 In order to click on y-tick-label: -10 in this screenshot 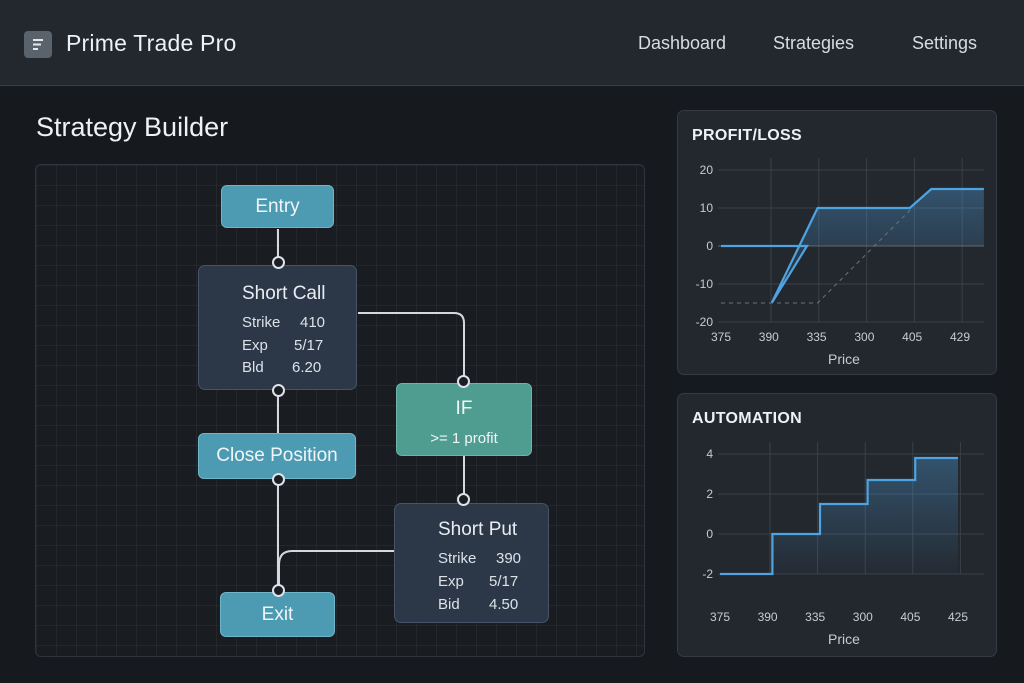, I will do `click(705, 284)`.